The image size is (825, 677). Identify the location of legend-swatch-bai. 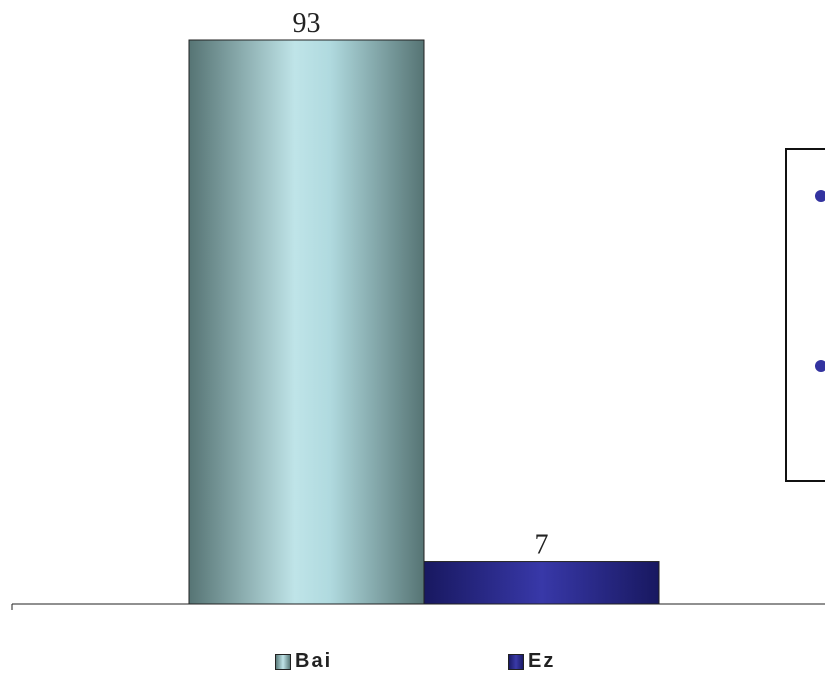
(283, 661).